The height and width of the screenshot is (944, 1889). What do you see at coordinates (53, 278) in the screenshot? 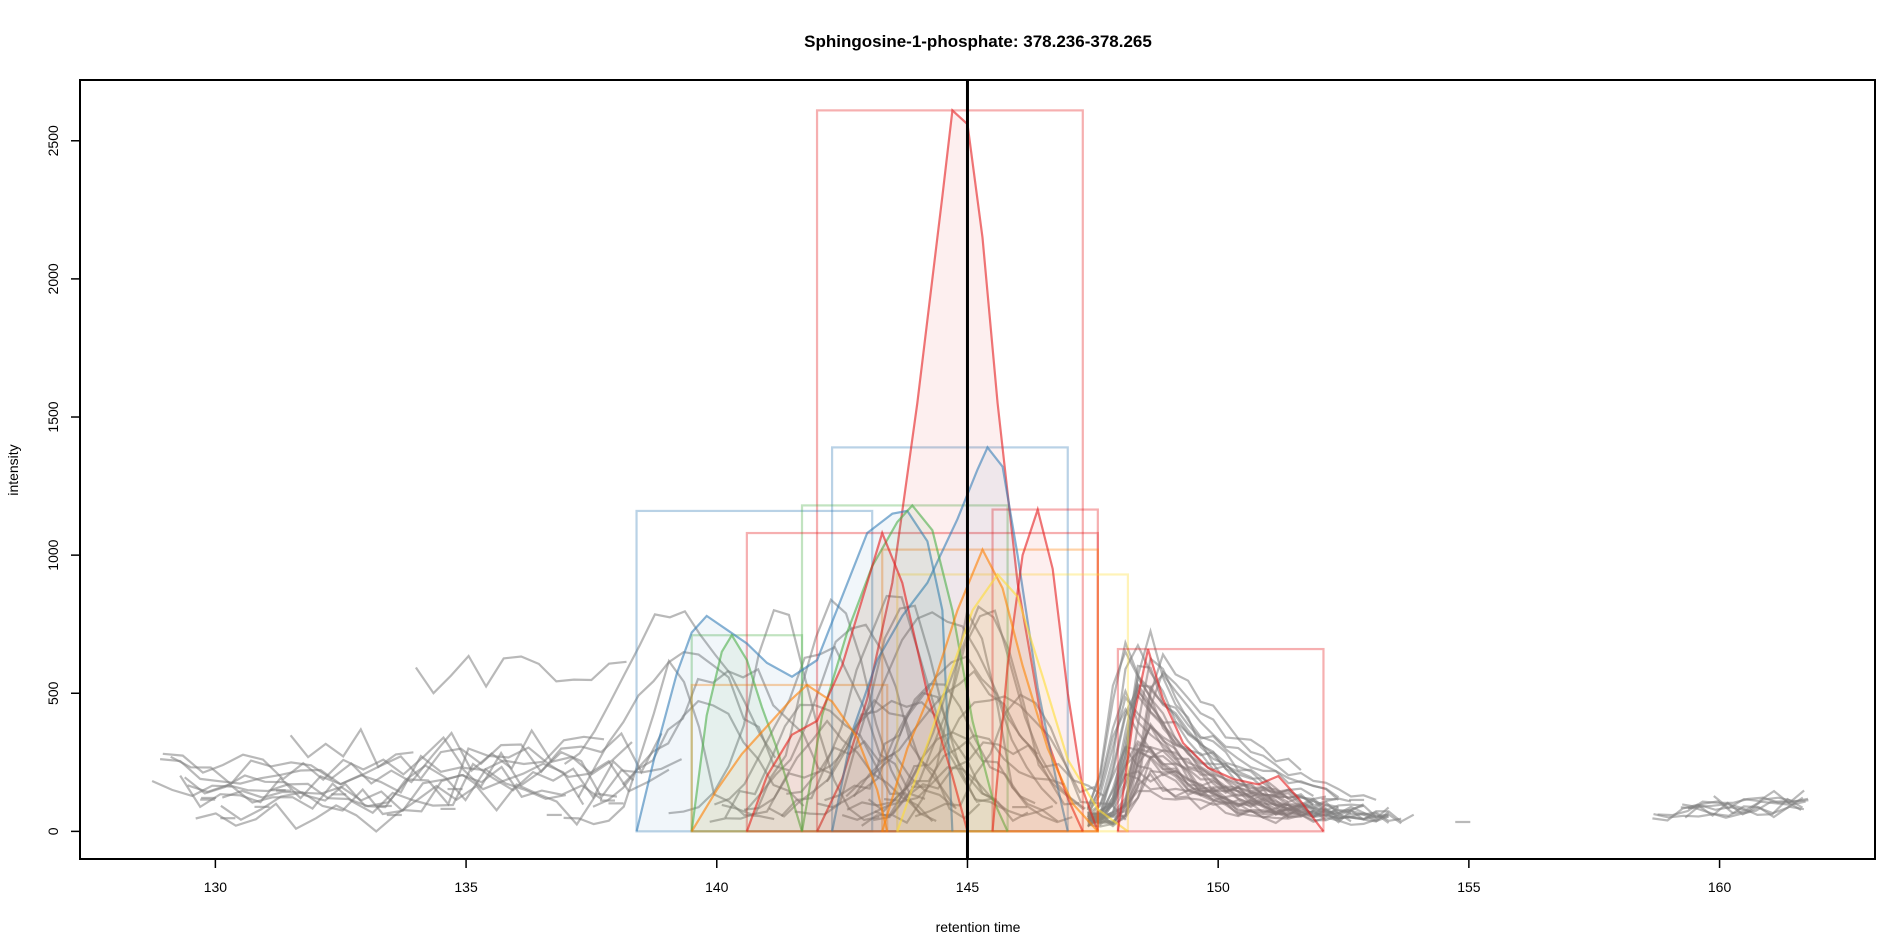
I see `y-tick-label: 2000` at bounding box center [53, 278].